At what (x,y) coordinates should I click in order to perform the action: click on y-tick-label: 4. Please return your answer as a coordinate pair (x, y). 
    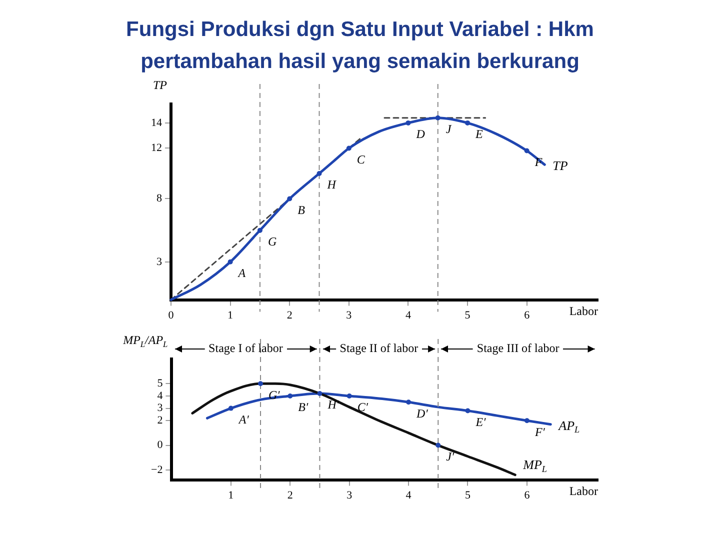
    Looking at the image, I should click on (160, 396).